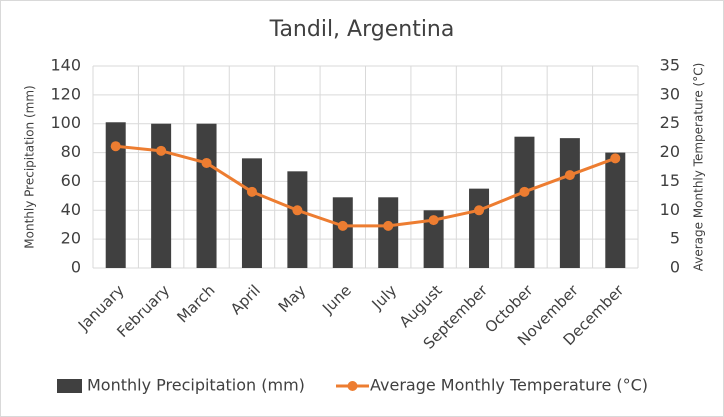 The width and height of the screenshot is (724, 417). I want to click on y-tick-label: 80, so click(71, 151).